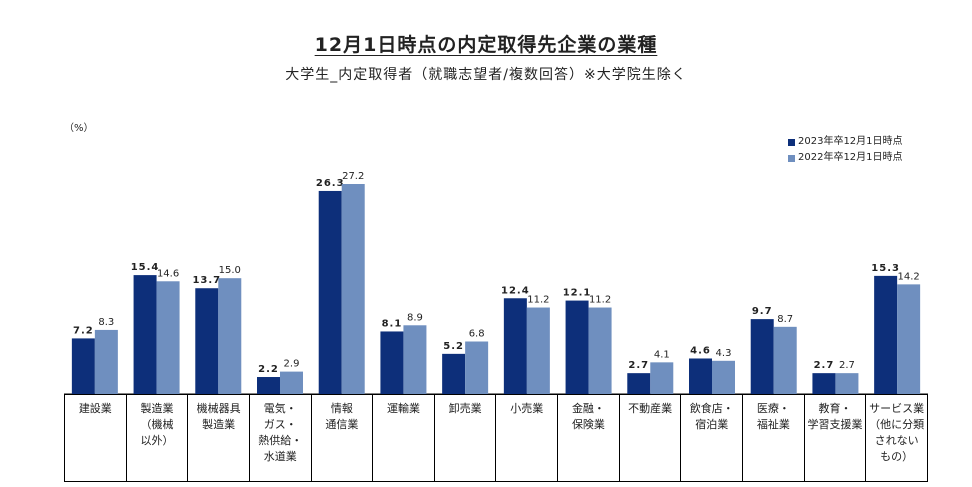  Describe the element at coordinates (158, 438) in the screenshot. I see `category-label: 製造業 （機械 以外）` at that location.